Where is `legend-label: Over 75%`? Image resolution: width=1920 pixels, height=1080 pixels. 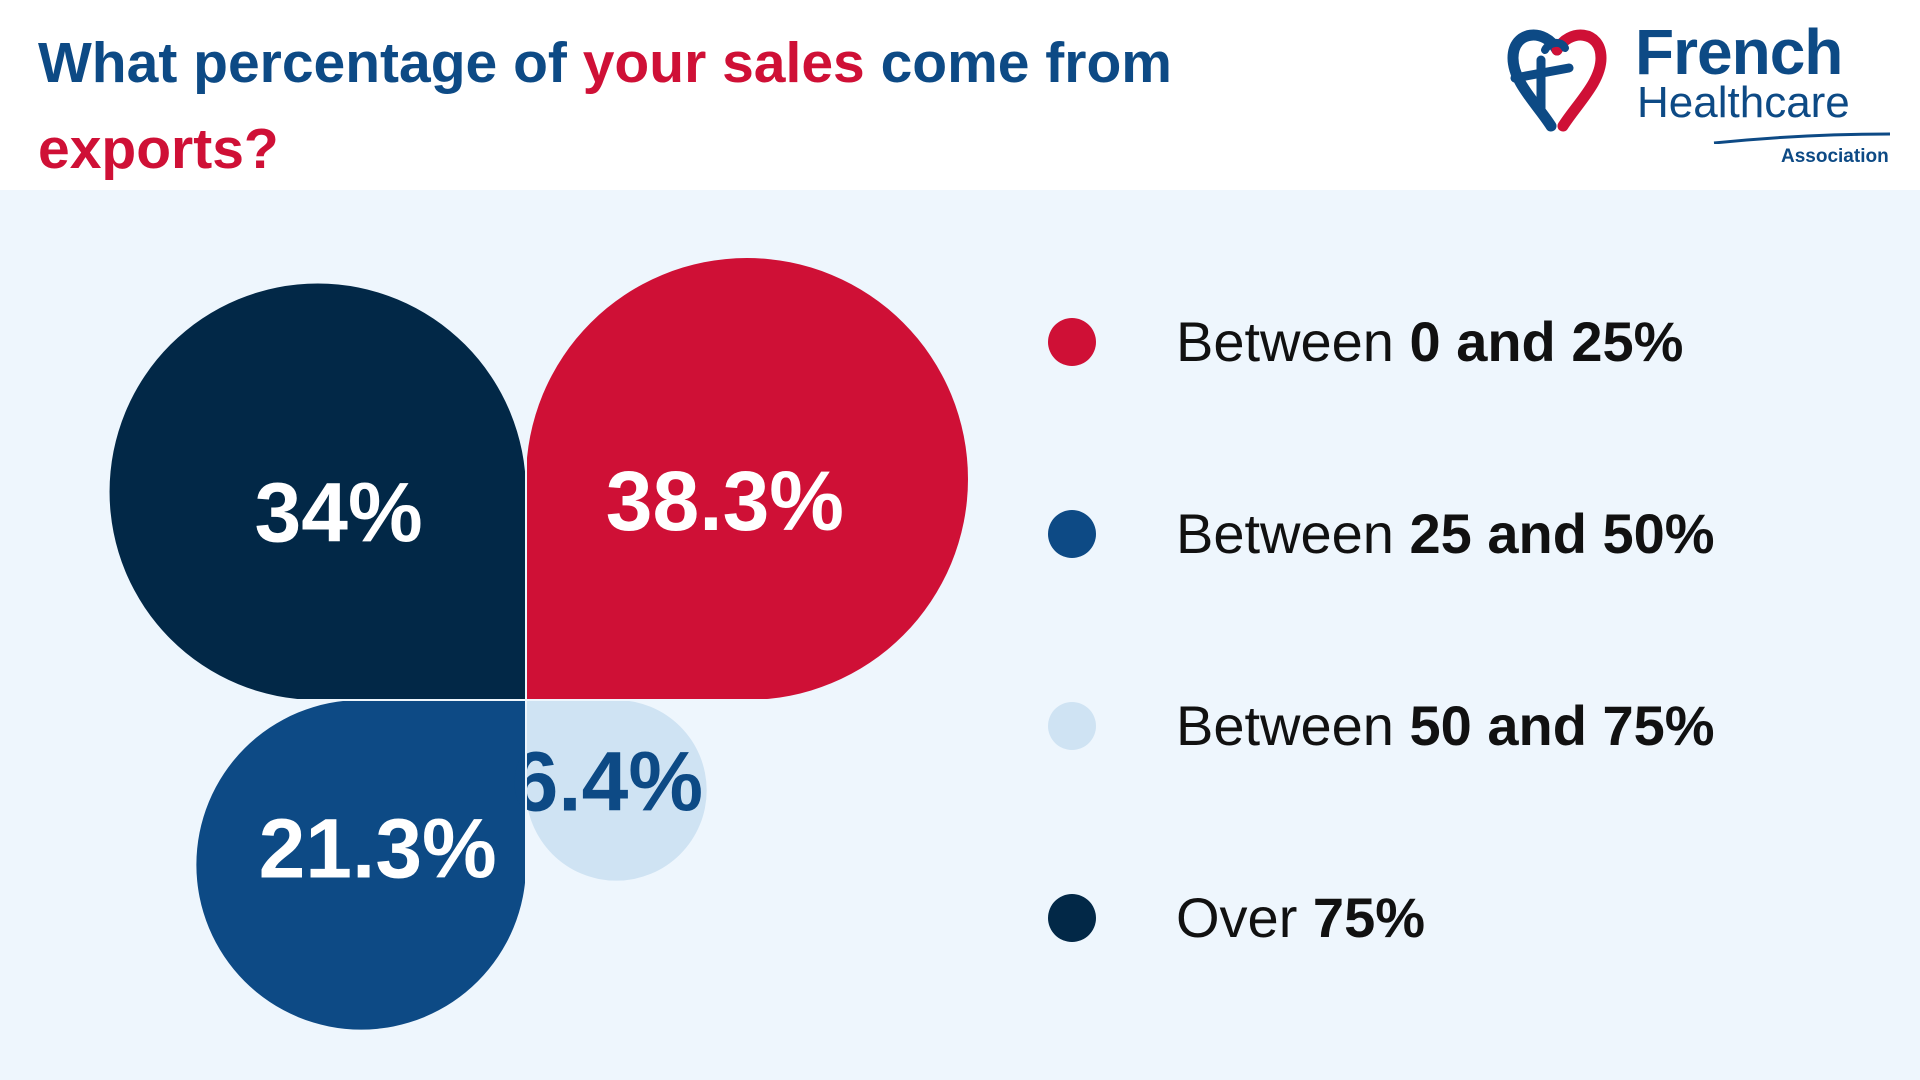
legend-label: Over 75% is located at coordinates (1300, 918).